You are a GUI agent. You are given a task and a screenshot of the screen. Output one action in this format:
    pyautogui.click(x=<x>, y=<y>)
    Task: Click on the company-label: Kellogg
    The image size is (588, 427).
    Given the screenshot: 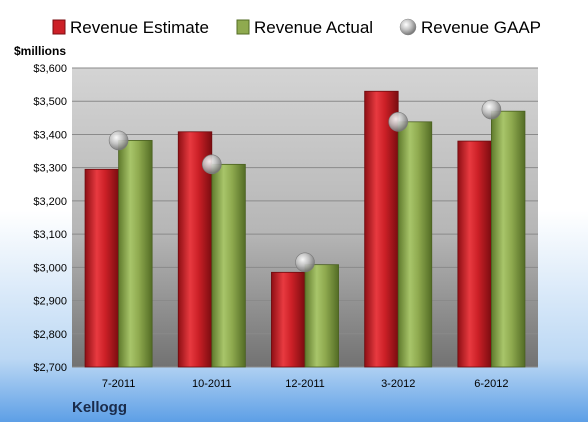 What is the action you would take?
    pyautogui.click(x=99, y=407)
    